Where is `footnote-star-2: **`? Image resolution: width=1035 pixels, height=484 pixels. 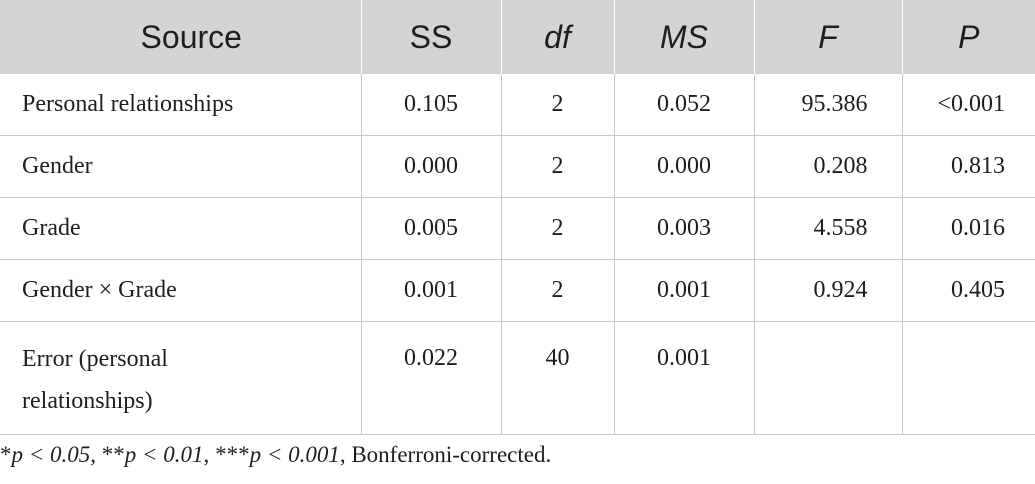
footnote-star-2: ** is located at coordinates (113, 454).